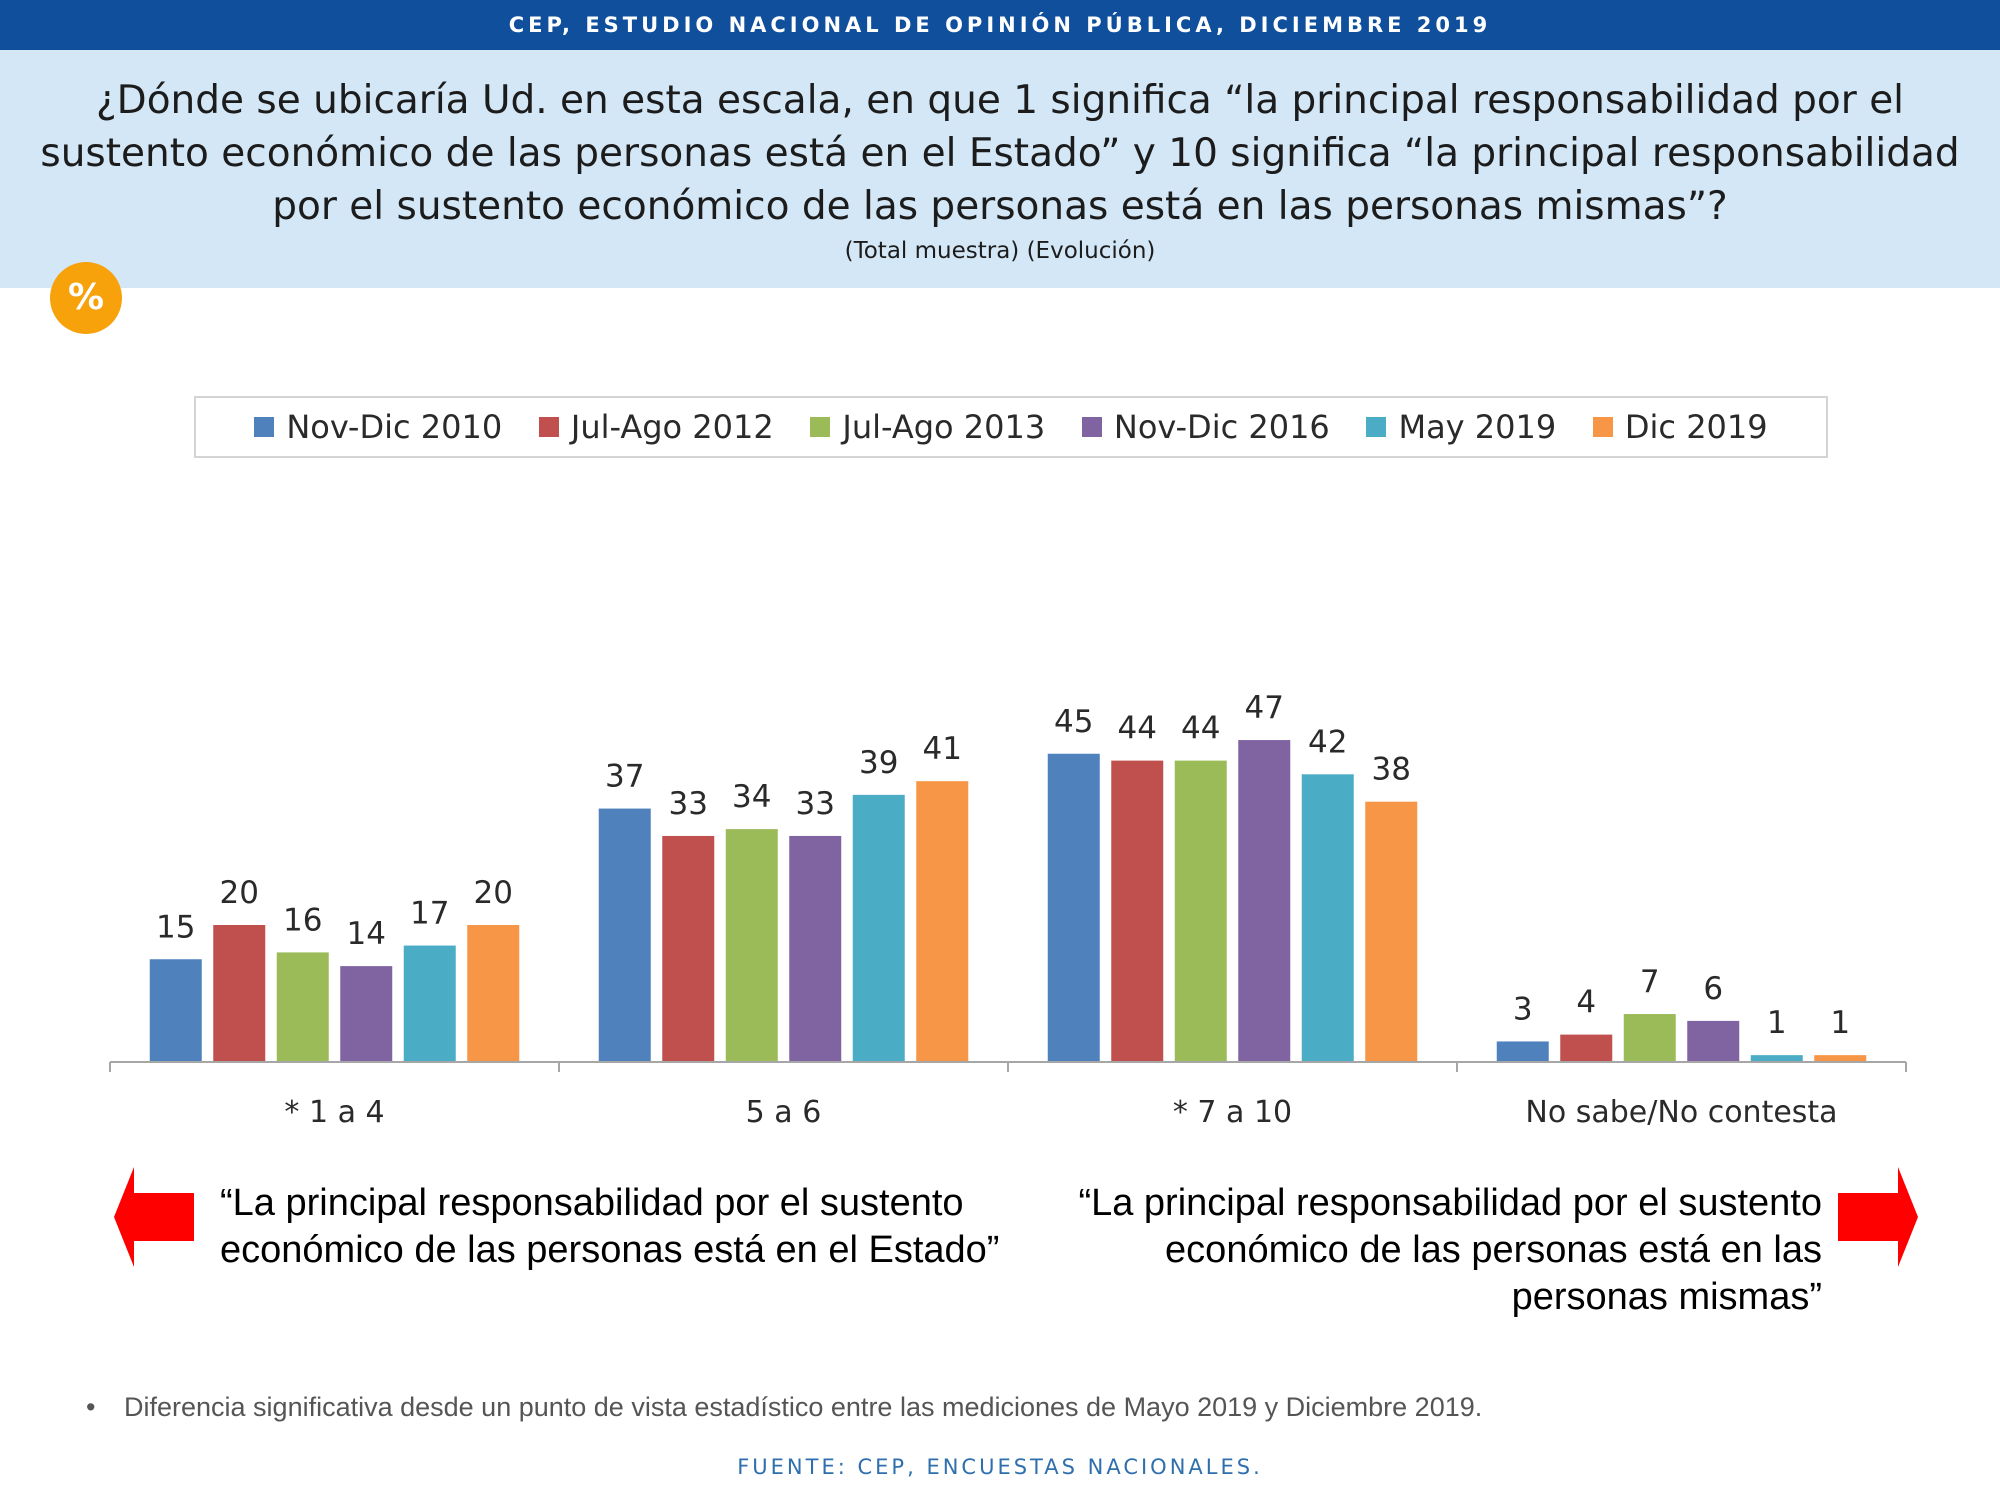 The width and height of the screenshot is (2000, 1500). I want to click on legend-item: May 2019, so click(1461, 427).